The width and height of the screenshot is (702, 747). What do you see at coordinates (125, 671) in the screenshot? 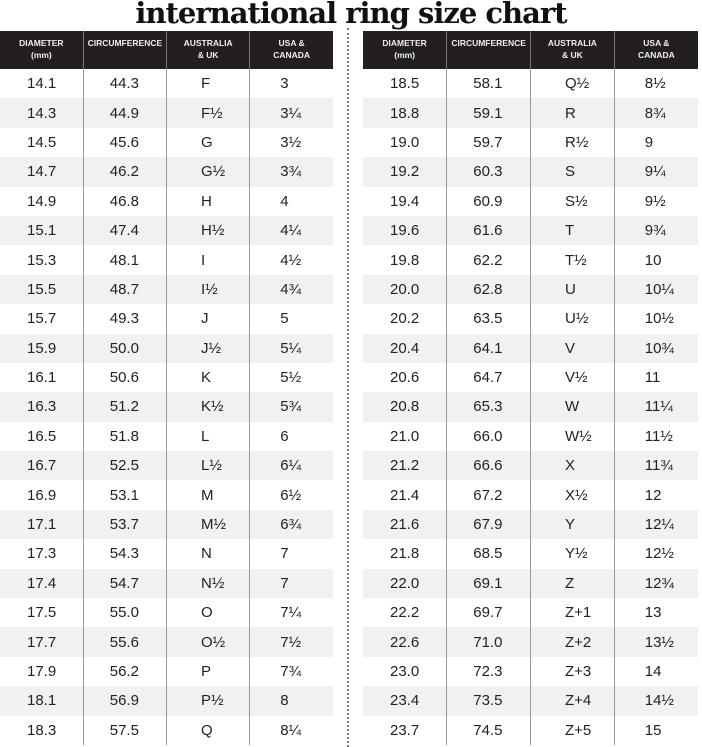
I see `table-cell: 56.2` at bounding box center [125, 671].